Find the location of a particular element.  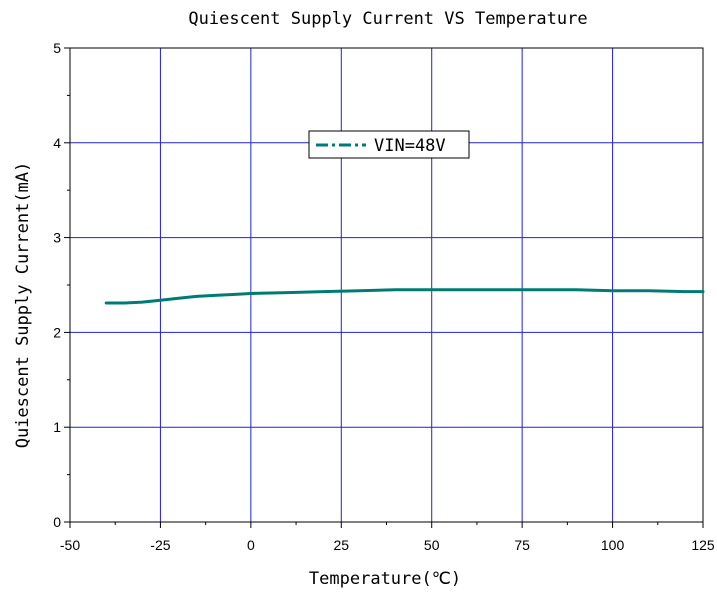

y-tick-labels: 0 1 2 3 4 5 is located at coordinates (57, 285).